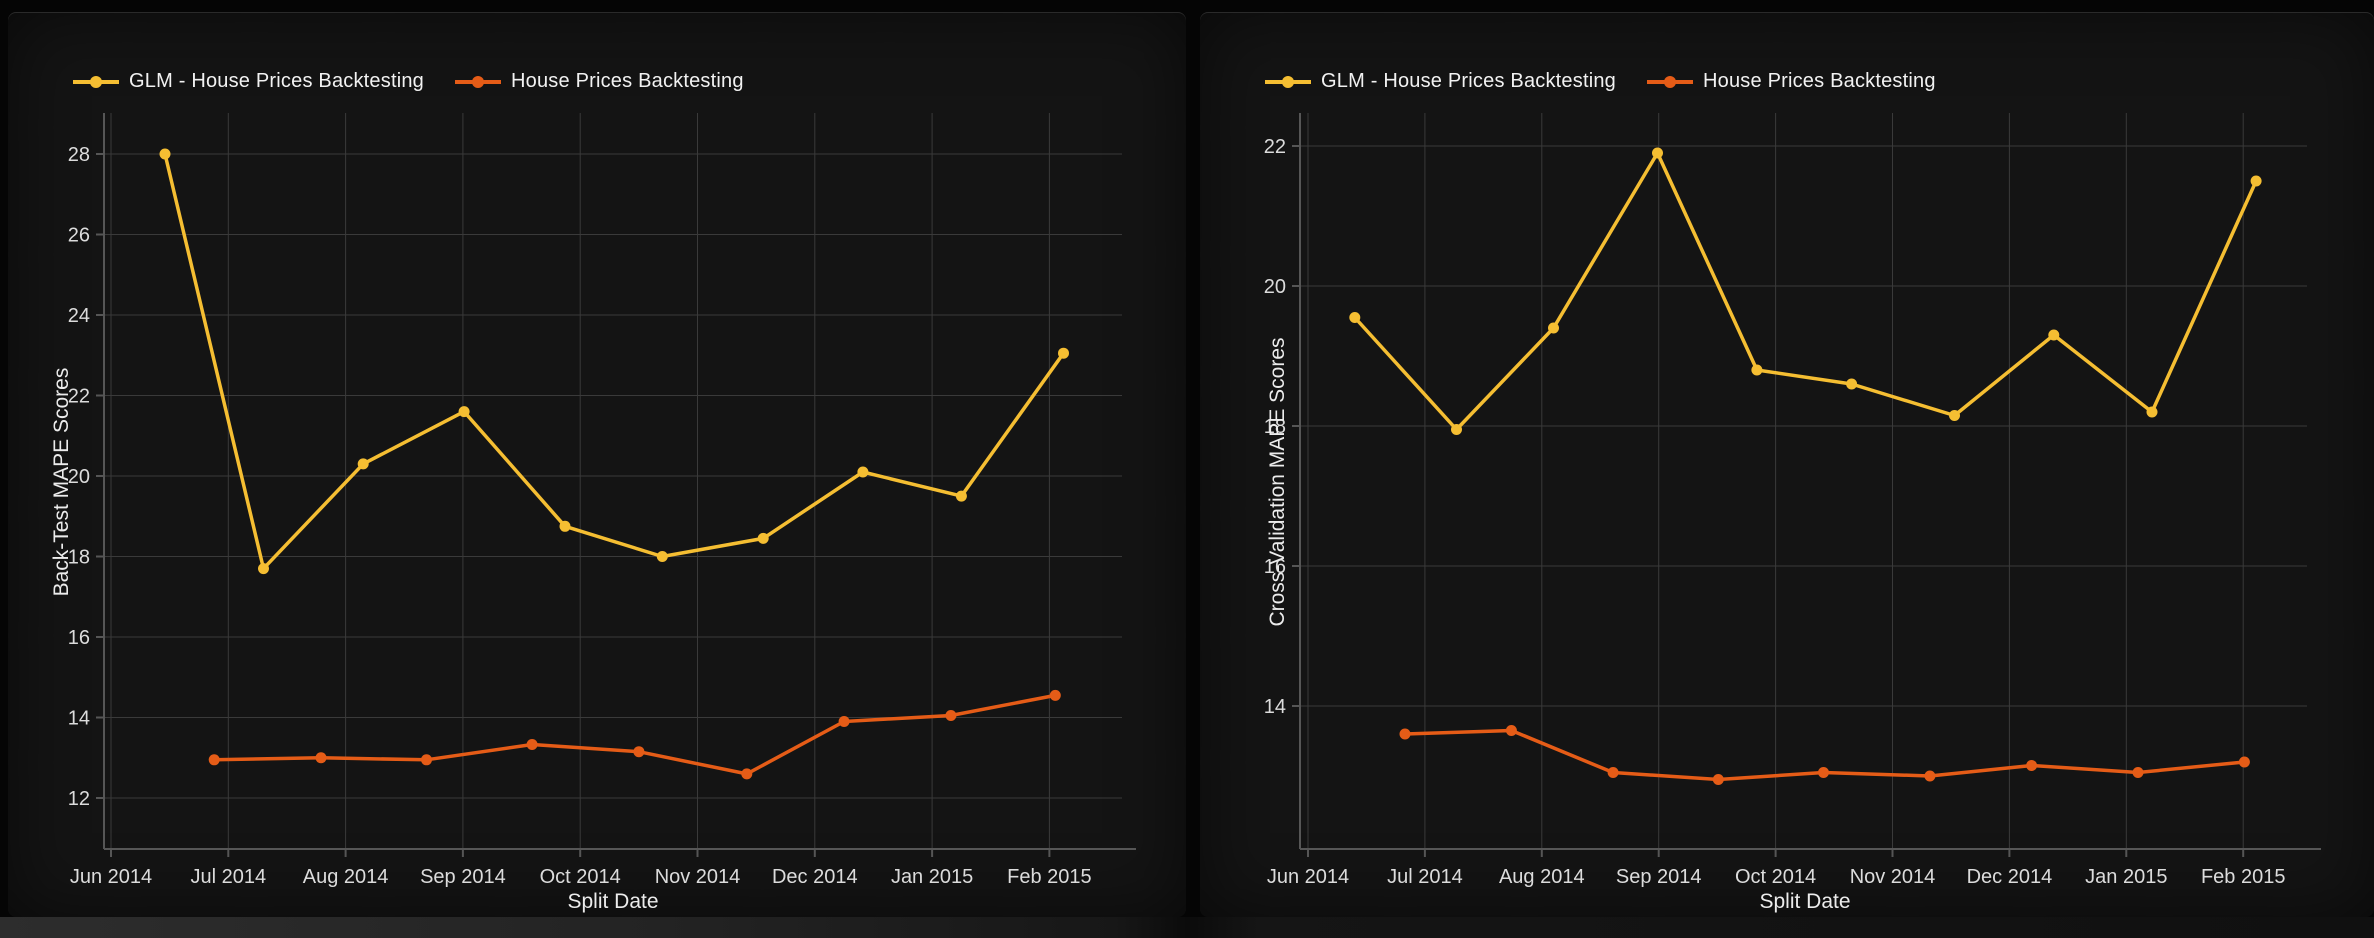 The width and height of the screenshot is (2374, 938). What do you see at coordinates (1277, 482) in the screenshot?
I see `crossval-y-axis-title: Cross-Validation MAPE Scores` at bounding box center [1277, 482].